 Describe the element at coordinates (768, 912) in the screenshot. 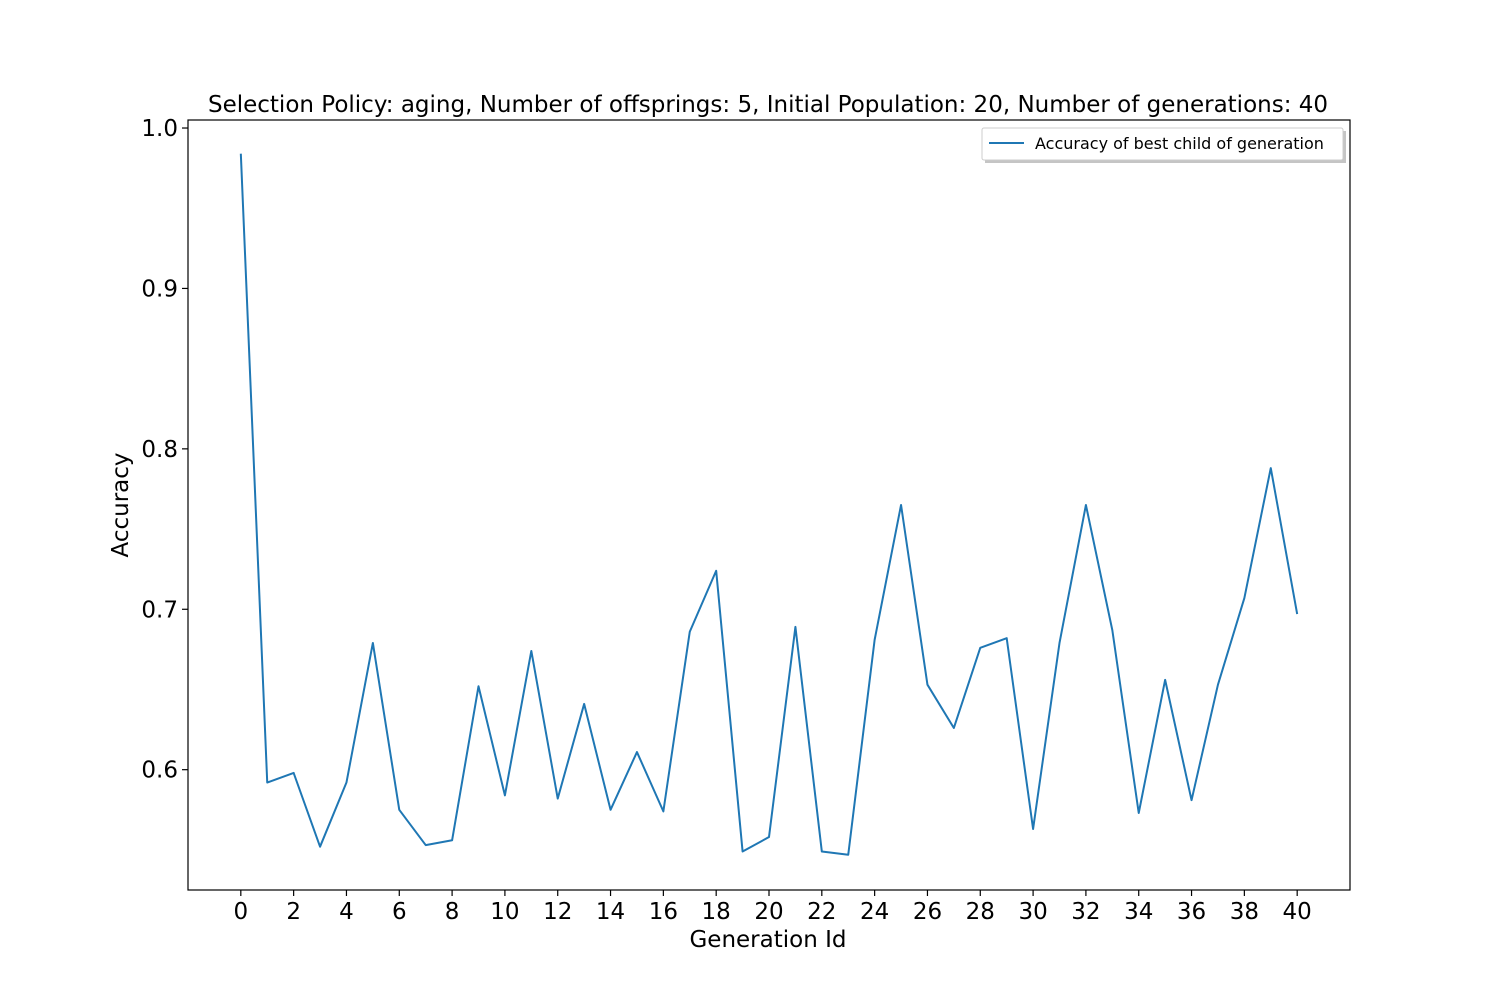

I see `x-tick-label: 20` at that location.